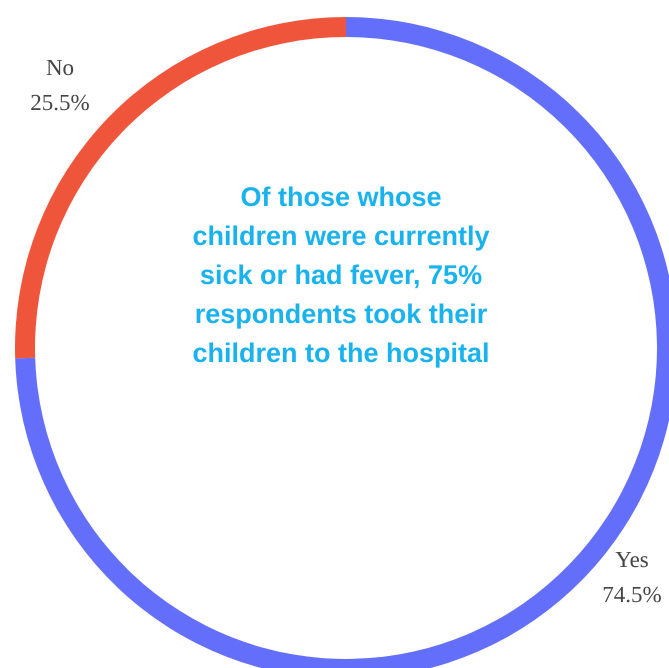 The height and width of the screenshot is (668, 669). What do you see at coordinates (632, 594) in the screenshot?
I see `data-label: 74.5%` at bounding box center [632, 594].